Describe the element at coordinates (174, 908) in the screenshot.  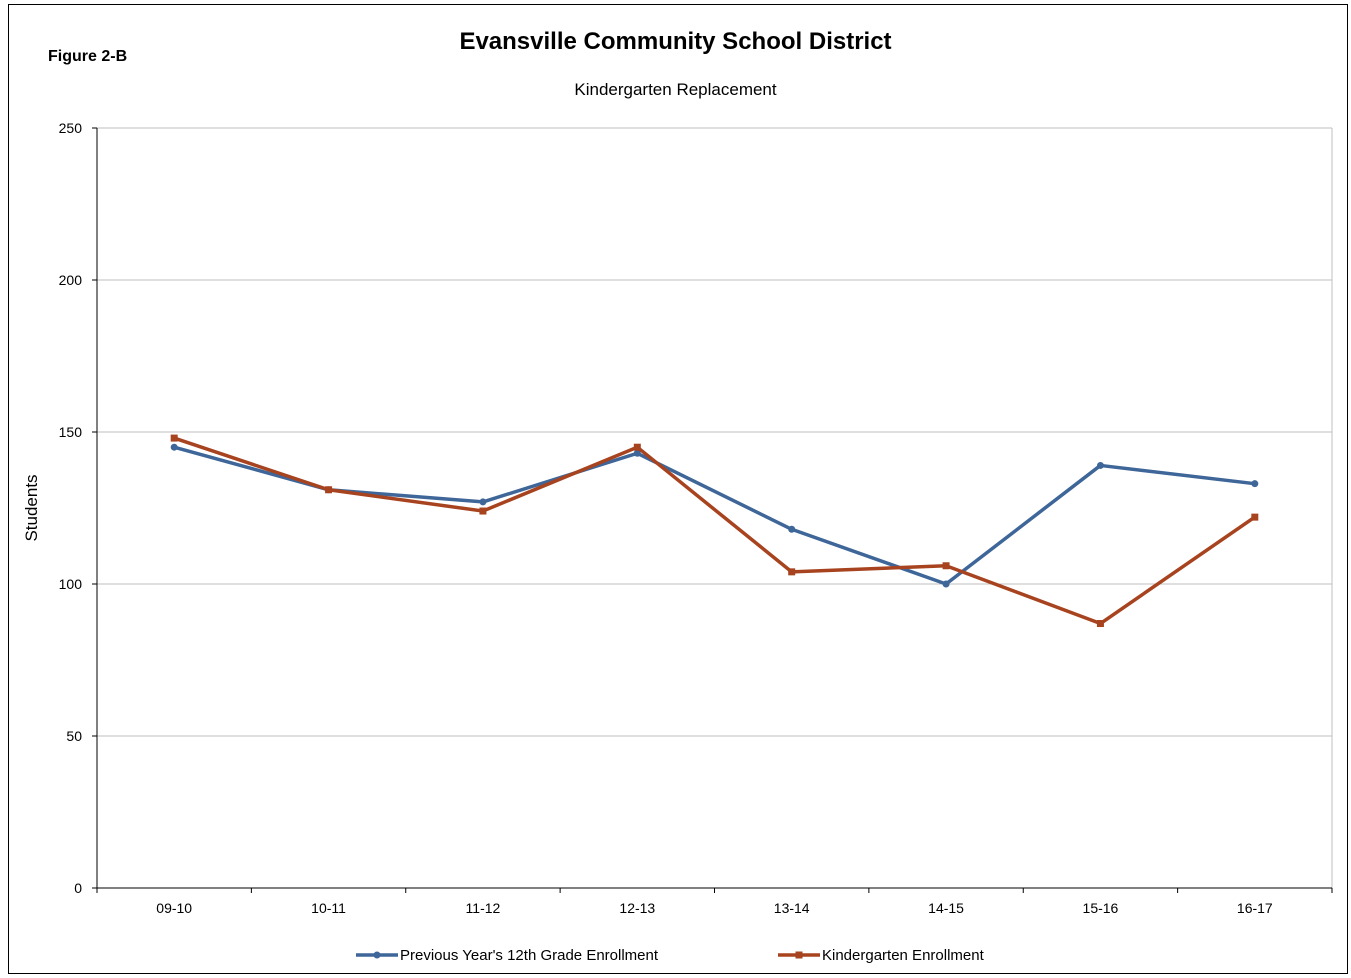
I see `x-tick-label: 09-10` at that location.